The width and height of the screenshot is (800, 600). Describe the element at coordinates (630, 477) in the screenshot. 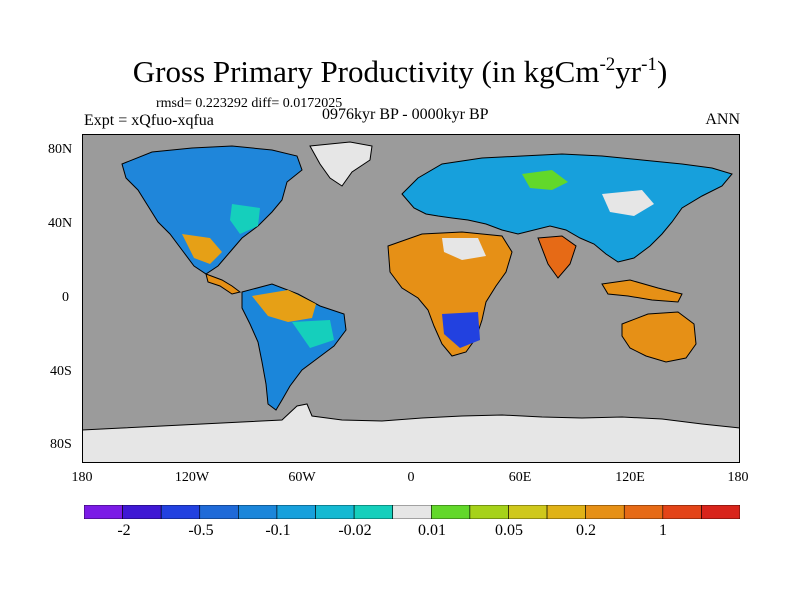

I see `lon-tick-120e: 120E` at that location.